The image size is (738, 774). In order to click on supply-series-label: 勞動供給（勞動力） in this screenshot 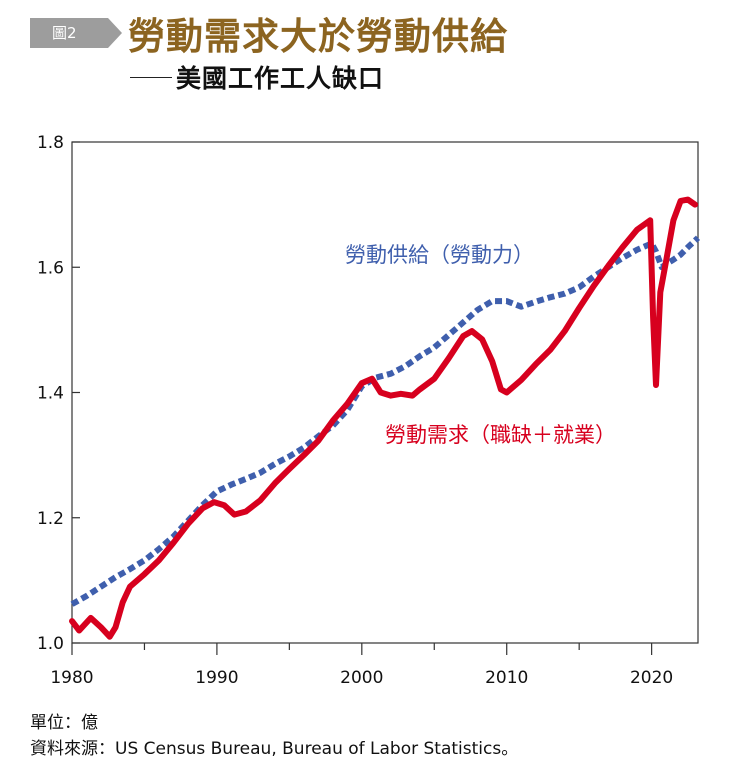, I will do `click(439, 255)`.